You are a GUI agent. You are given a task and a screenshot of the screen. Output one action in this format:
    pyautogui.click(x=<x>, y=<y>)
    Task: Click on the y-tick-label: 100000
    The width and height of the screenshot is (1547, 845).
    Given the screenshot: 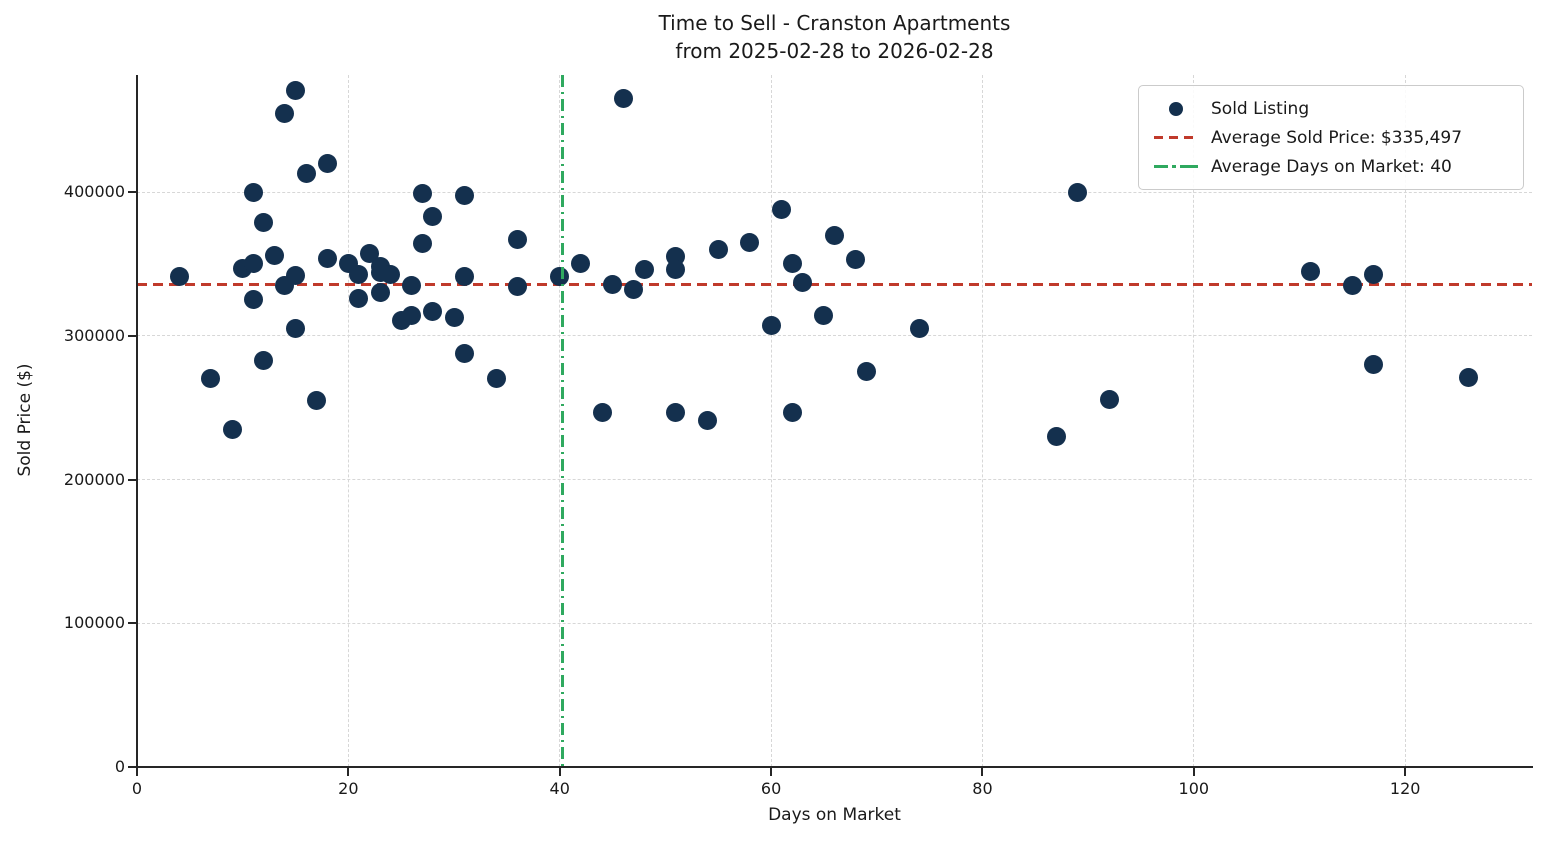 What is the action you would take?
    pyautogui.click(x=94, y=623)
    